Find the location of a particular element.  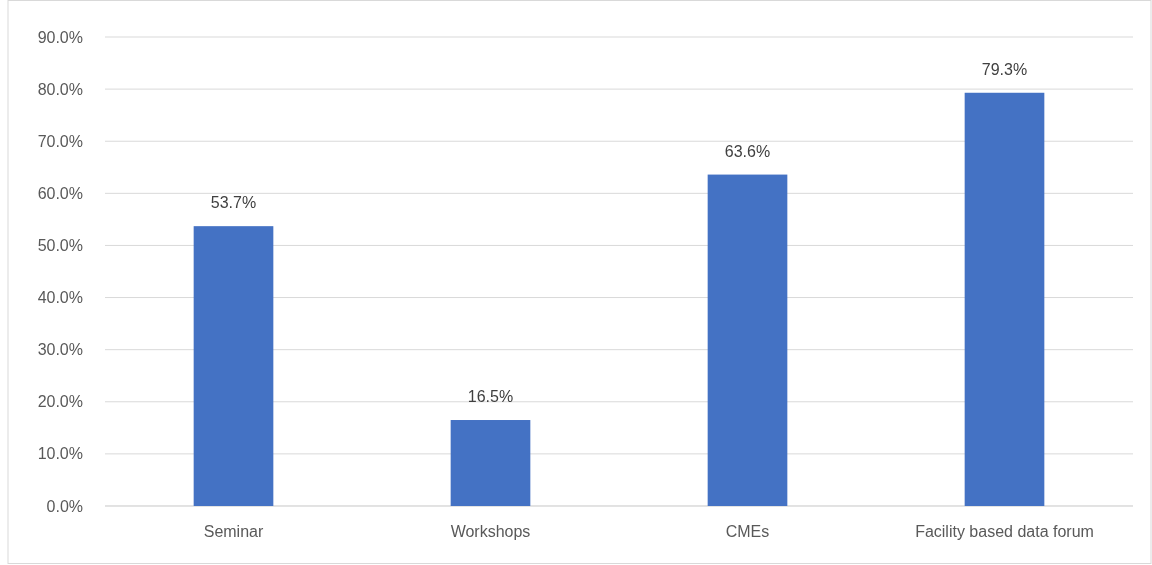

x-tick-label: Facility based data forum is located at coordinates (1004, 531).